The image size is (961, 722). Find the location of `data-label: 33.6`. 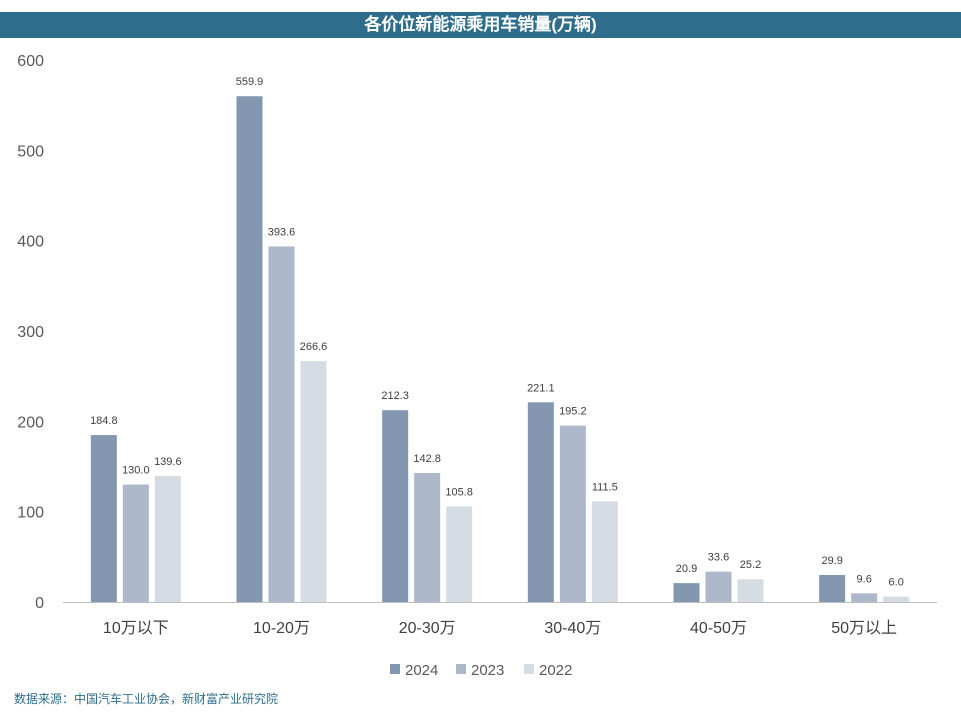

data-label: 33.6 is located at coordinates (718, 558).